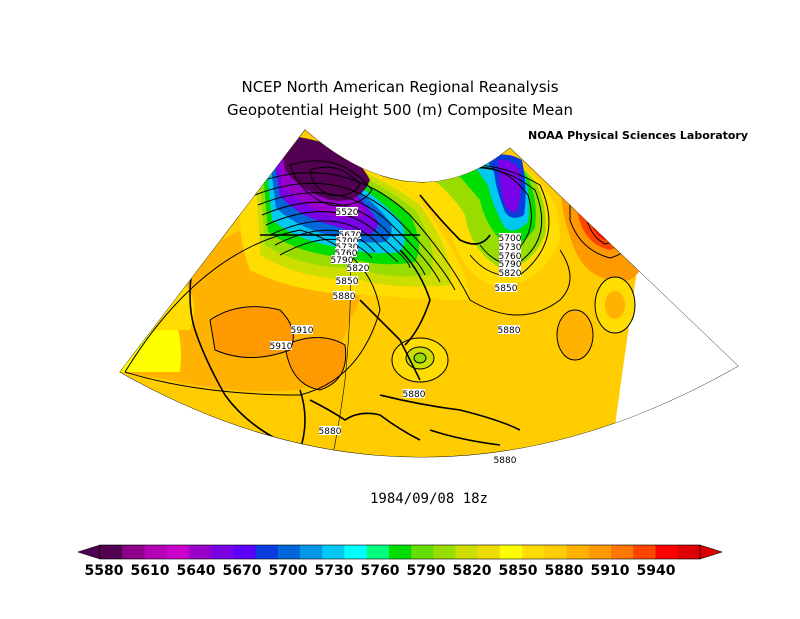  Describe the element at coordinates (242, 571) in the screenshot. I see `colorbar-tick-label: 5670` at that location.